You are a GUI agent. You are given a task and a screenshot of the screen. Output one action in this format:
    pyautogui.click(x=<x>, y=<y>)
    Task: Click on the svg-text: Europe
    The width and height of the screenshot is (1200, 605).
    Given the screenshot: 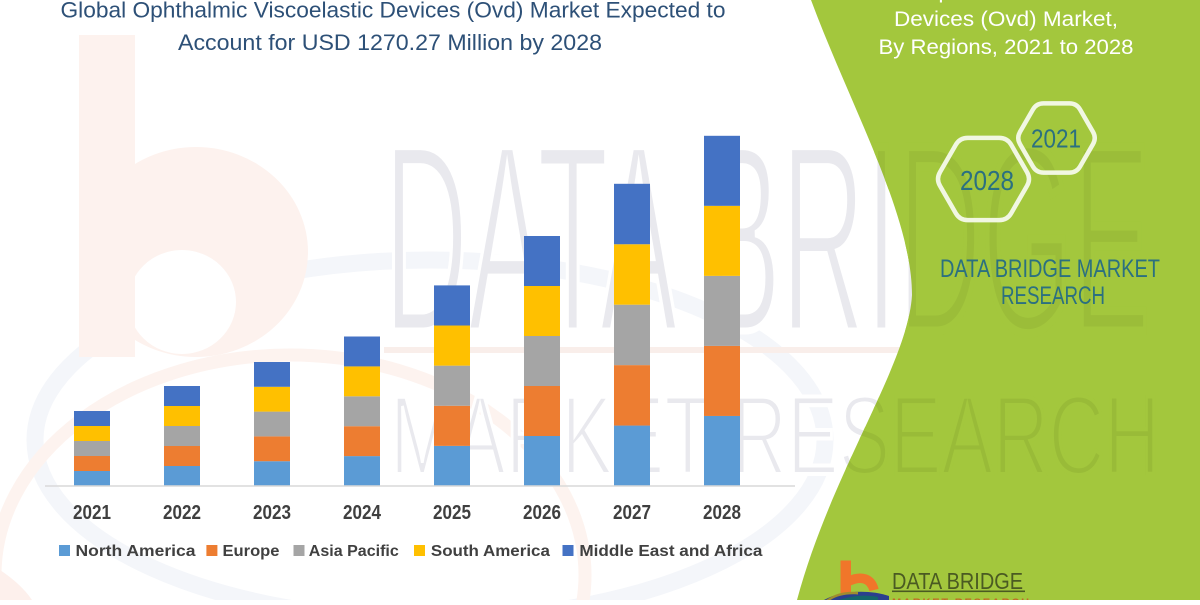 What is the action you would take?
    pyautogui.click(x=251, y=551)
    